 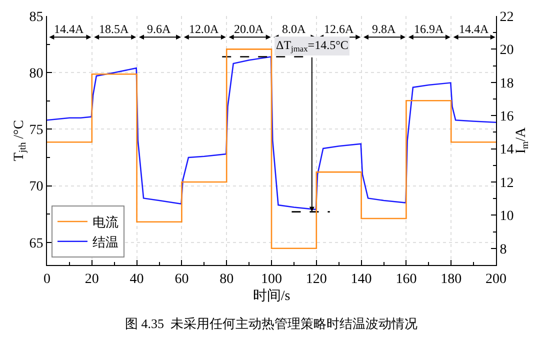 What do you see at coordinates (105, 222) in the screenshot?
I see `legend-label: 电流` at bounding box center [105, 222].